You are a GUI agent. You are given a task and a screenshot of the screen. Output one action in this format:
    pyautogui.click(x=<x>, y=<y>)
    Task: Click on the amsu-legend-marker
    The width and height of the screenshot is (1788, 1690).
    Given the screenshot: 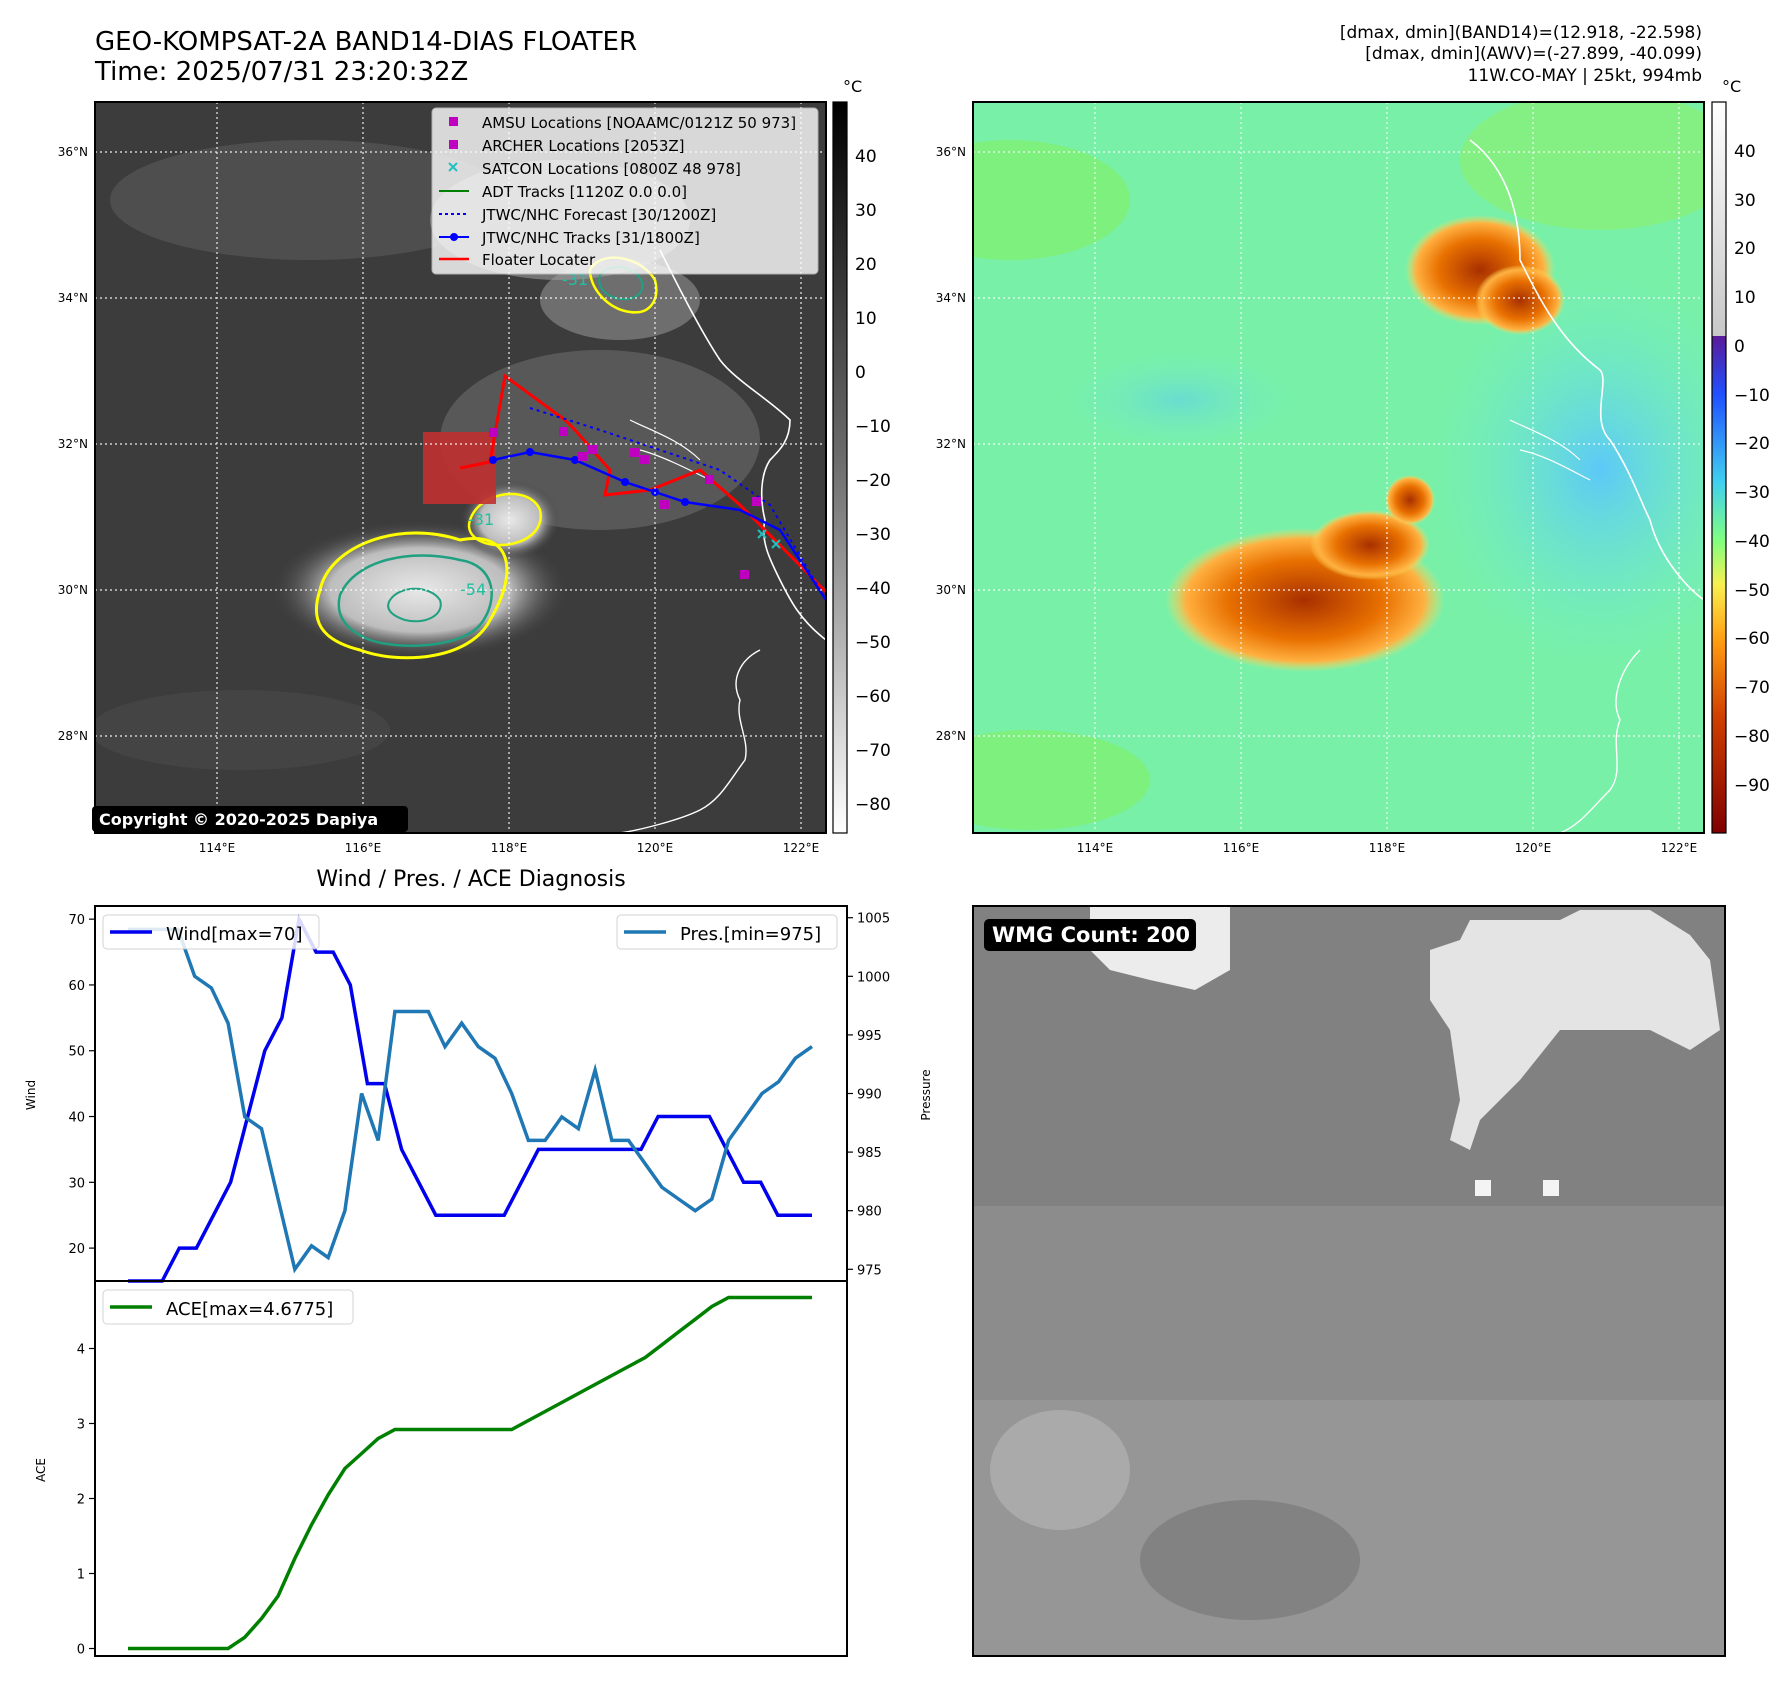 What is the action you would take?
    pyautogui.click(x=453, y=121)
    